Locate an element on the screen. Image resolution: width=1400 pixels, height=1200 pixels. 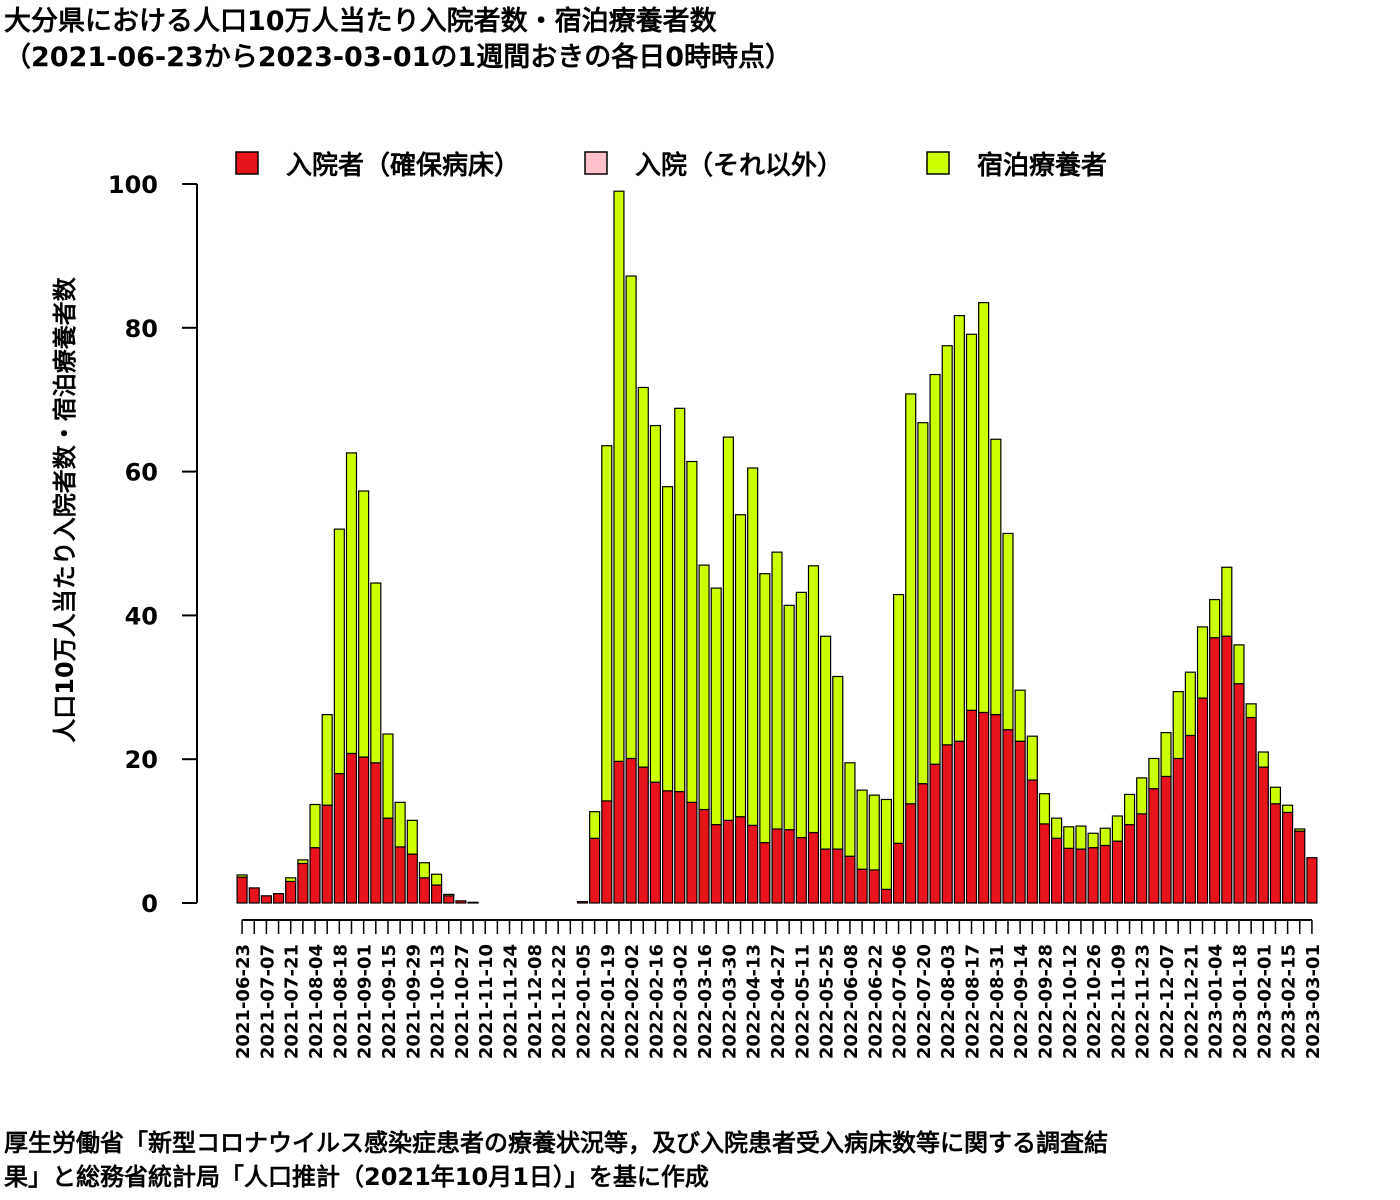
x-tick-label: 2021-07-21 is located at coordinates (292, 1001).